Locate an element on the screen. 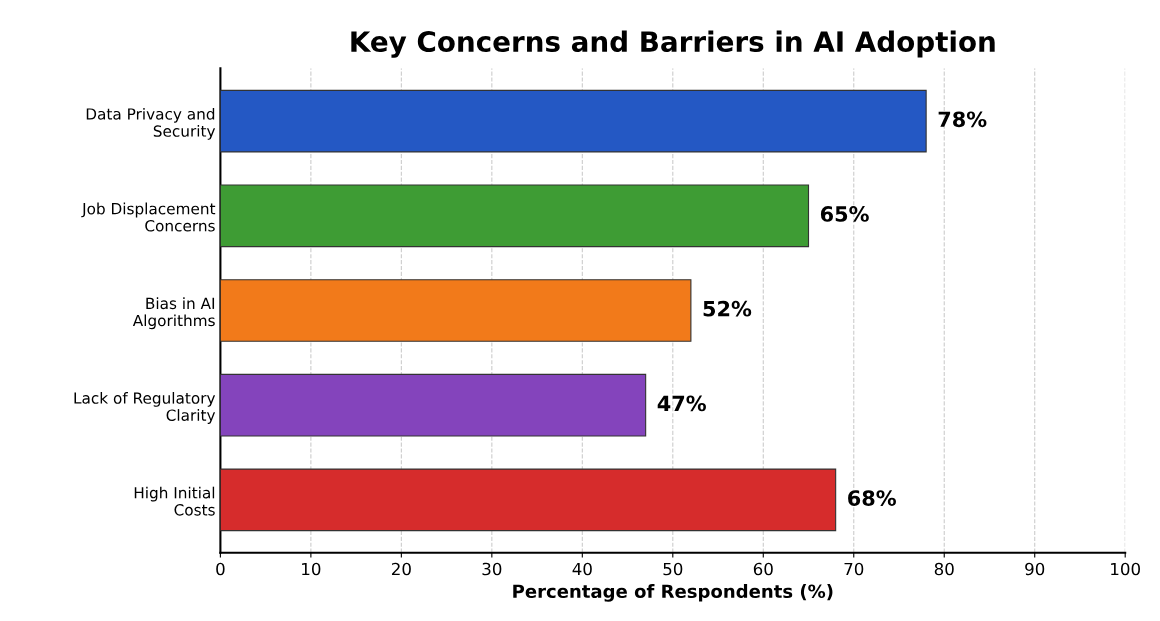 The image size is (1160, 621). y-tick-label: Data Privacy and Security is located at coordinates (151, 123).